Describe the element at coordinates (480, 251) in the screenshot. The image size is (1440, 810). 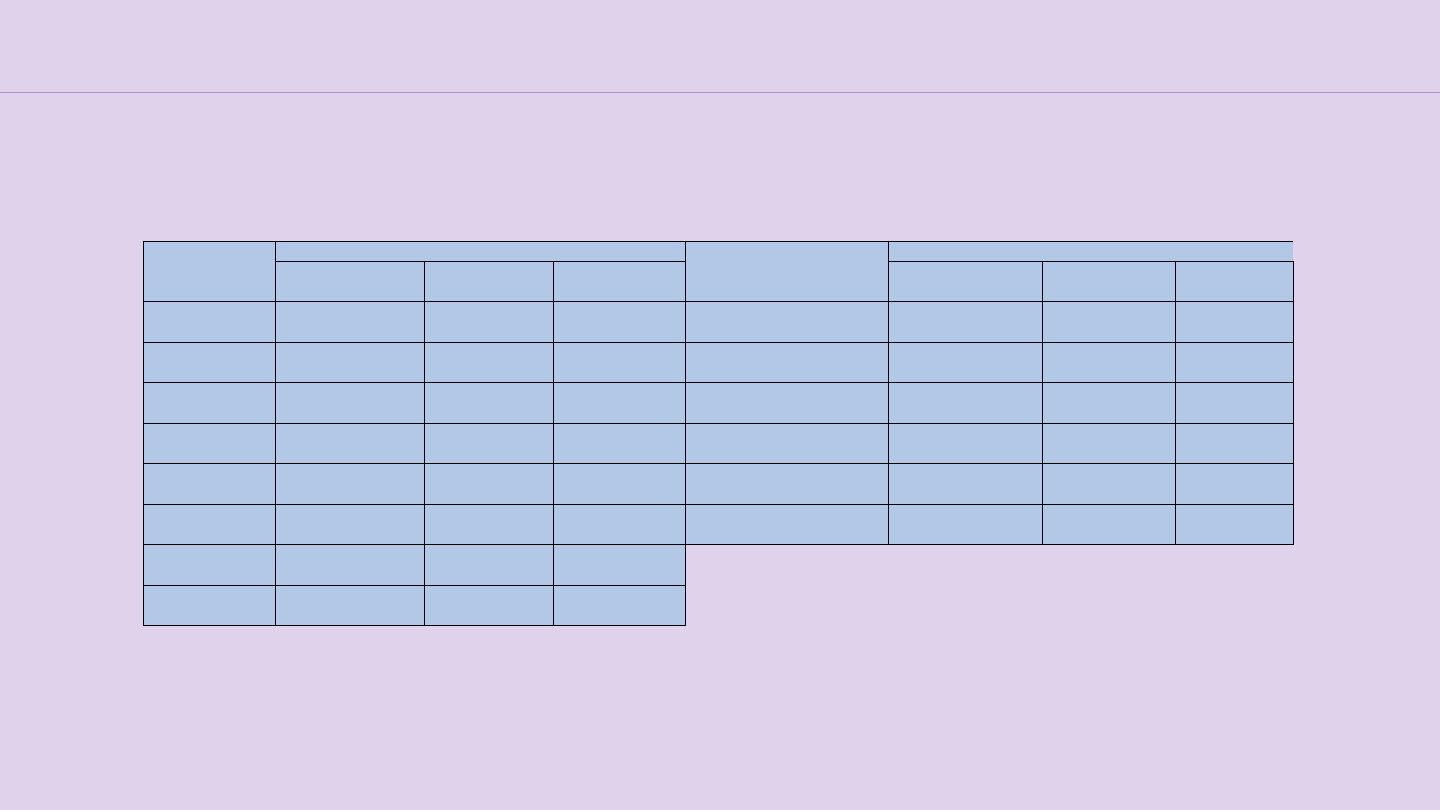
I see `left-table-header-group` at that location.